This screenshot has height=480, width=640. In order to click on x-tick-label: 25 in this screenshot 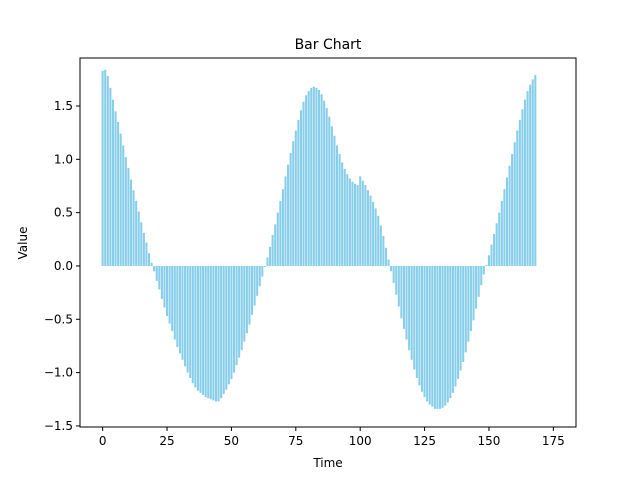, I will do `click(166, 441)`.